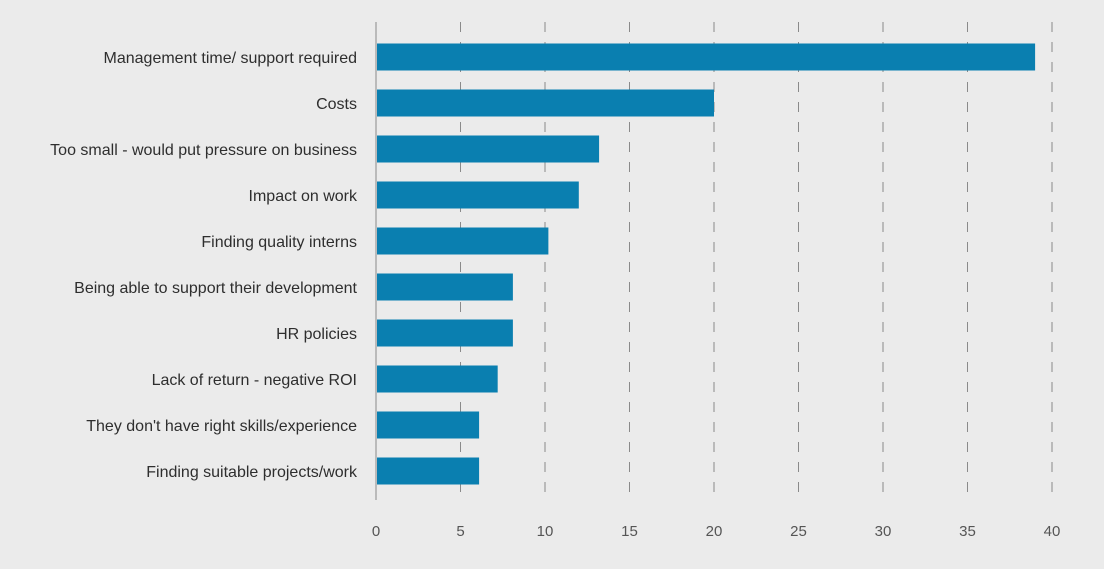 The height and width of the screenshot is (569, 1104). What do you see at coordinates (316, 334) in the screenshot?
I see `category-label-7: HR policies` at bounding box center [316, 334].